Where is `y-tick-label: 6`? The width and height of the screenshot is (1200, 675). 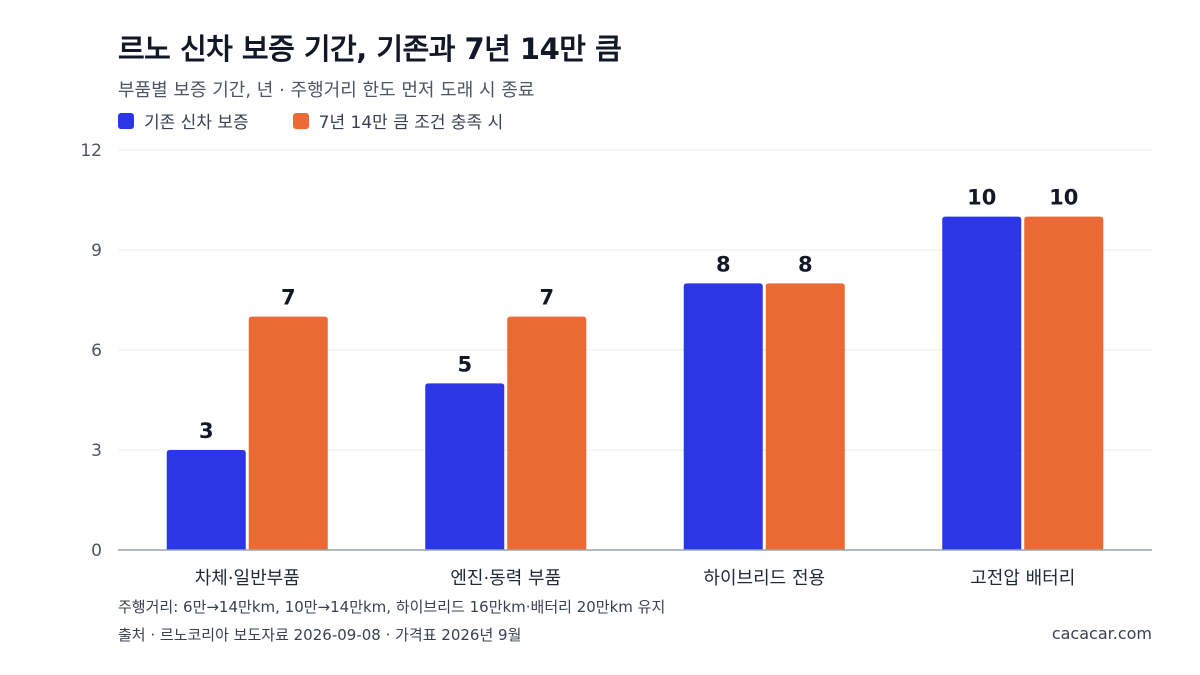 y-tick-label: 6 is located at coordinates (96, 351).